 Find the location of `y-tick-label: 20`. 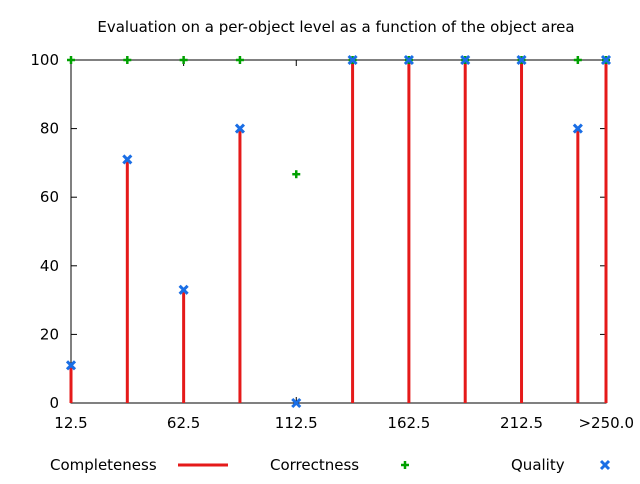

y-tick-label: 20 is located at coordinates (49, 334).